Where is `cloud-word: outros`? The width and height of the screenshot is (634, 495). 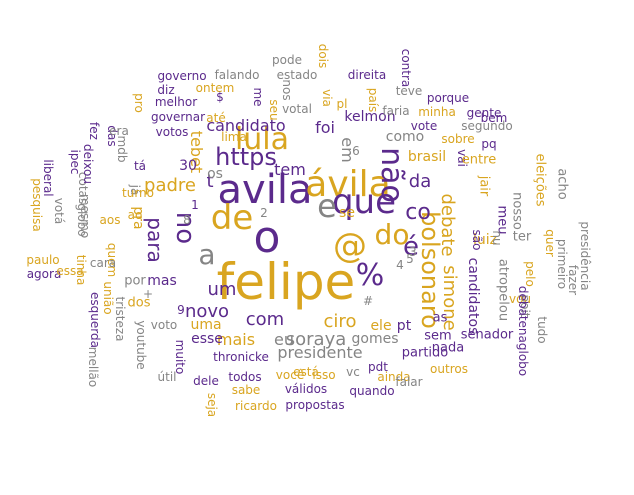 cloud-word: outros is located at coordinates (449, 369).